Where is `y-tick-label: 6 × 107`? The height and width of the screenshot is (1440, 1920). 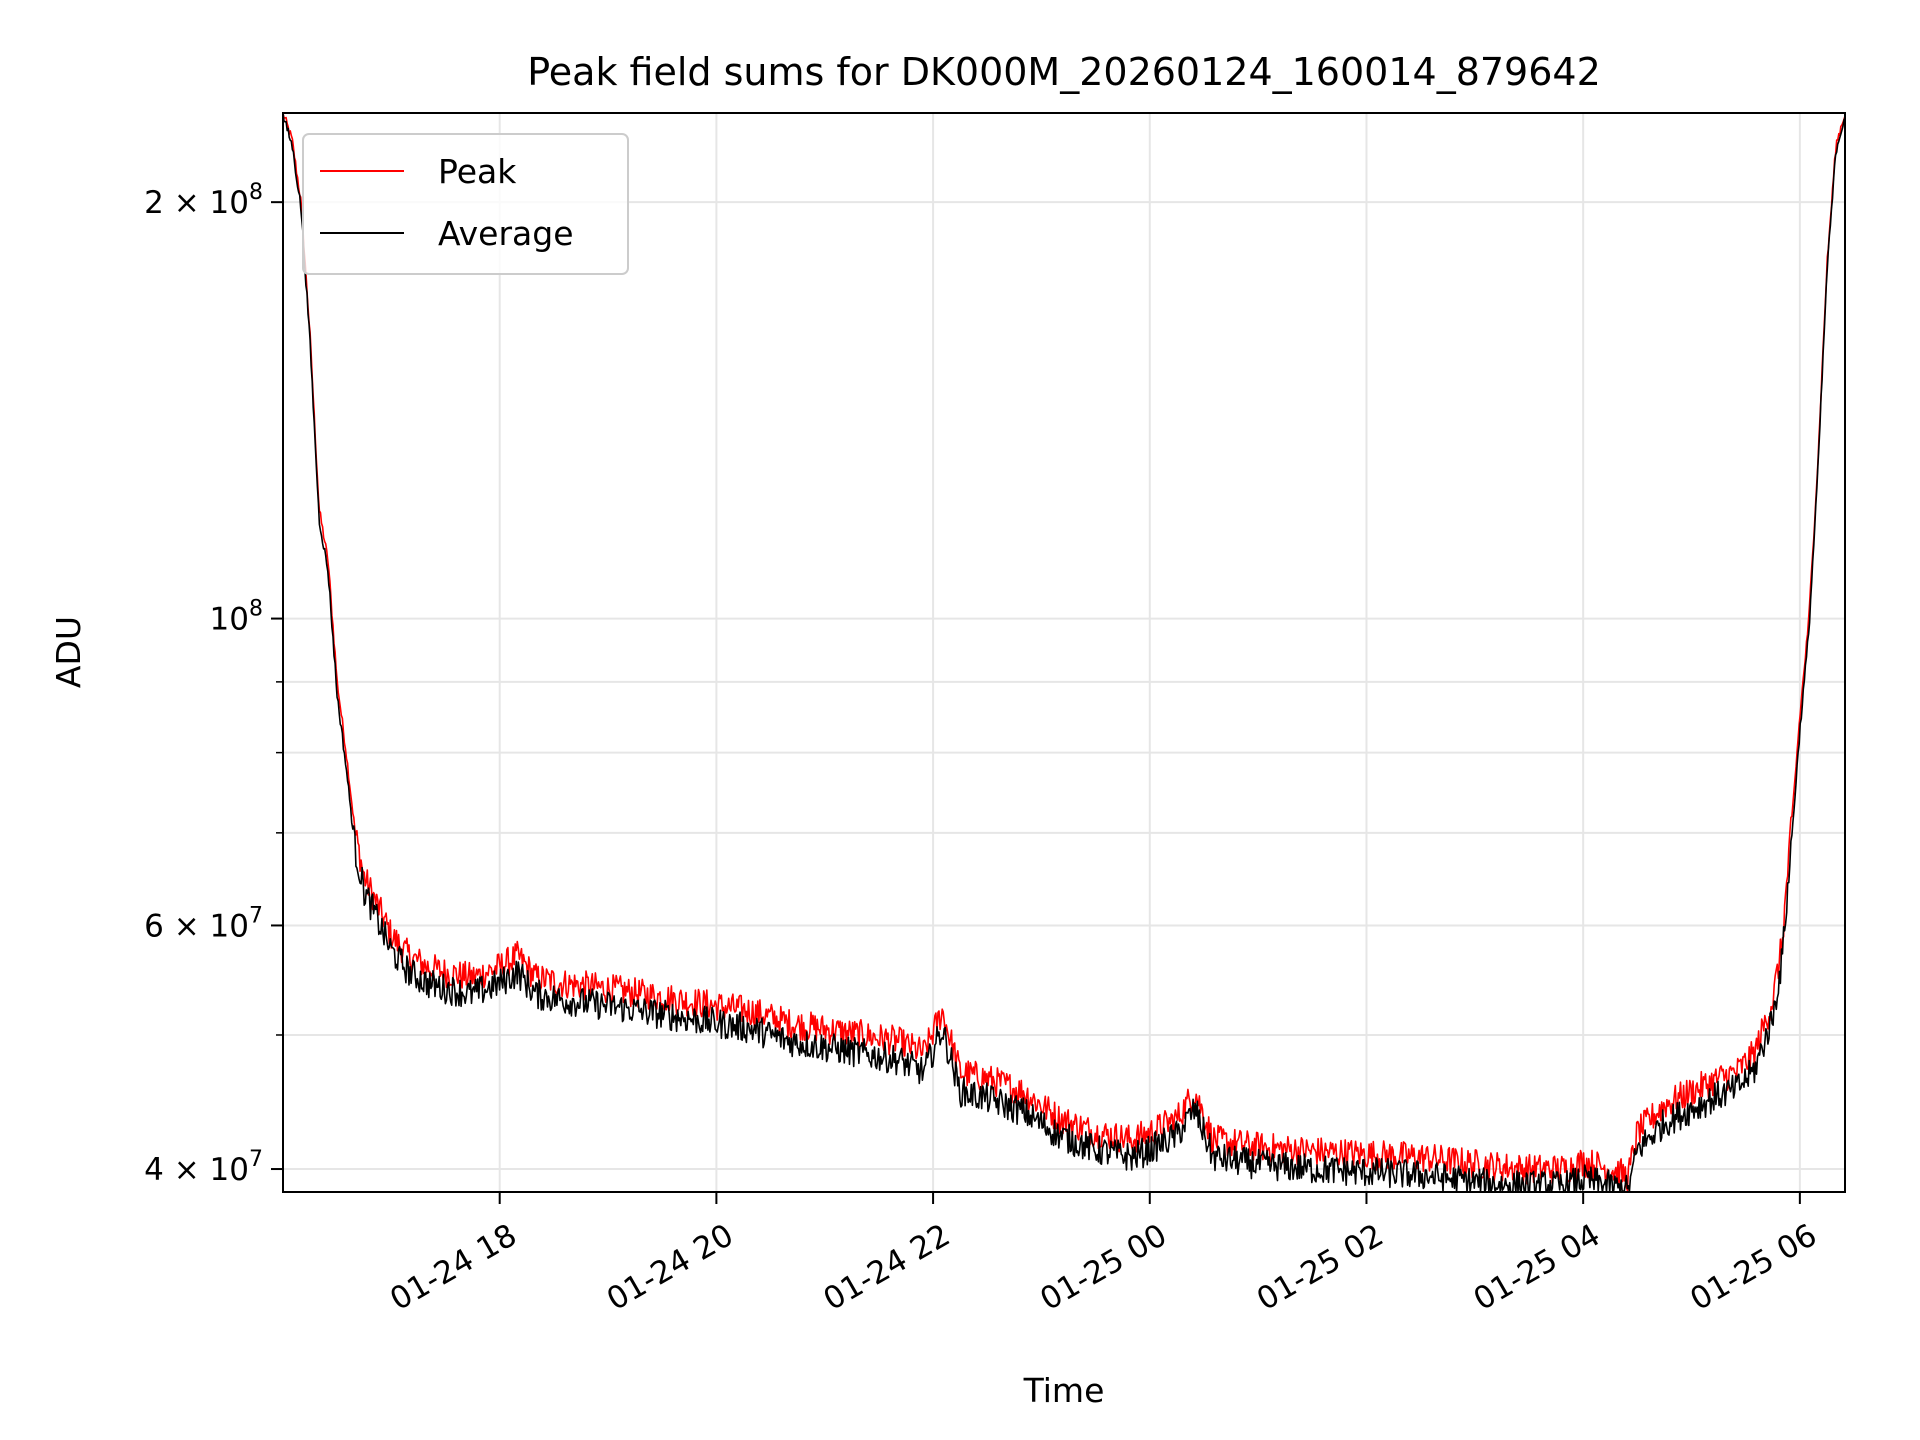
y-tick-label: 6 × 107 is located at coordinates (203, 923).